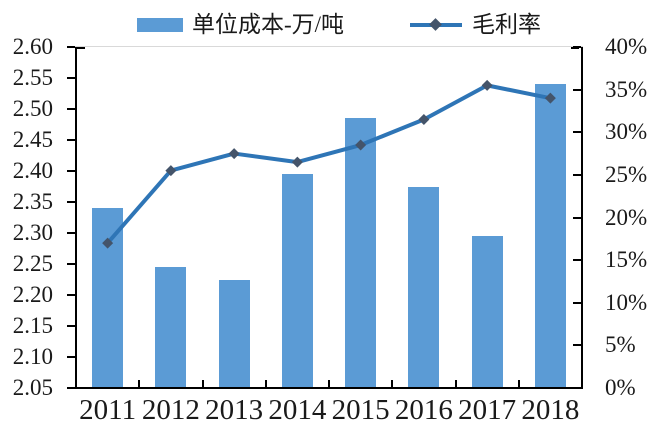 This screenshot has width=660, height=428. I want to click on left-axis-tick-label: 2.55, so click(32, 77).